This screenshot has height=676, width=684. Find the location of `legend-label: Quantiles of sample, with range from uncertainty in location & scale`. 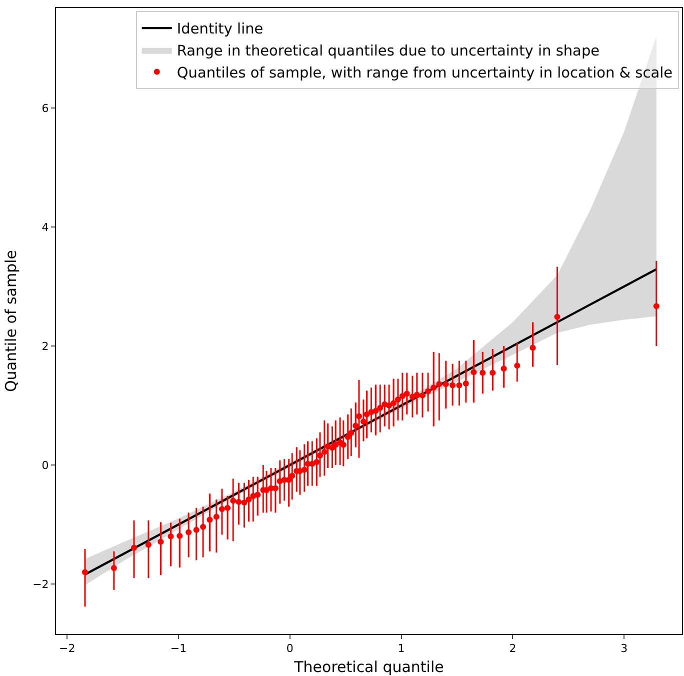

legend-label: Quantiles of sample, with range from uncertainty in location & scale is located at coordinates (424, 73).